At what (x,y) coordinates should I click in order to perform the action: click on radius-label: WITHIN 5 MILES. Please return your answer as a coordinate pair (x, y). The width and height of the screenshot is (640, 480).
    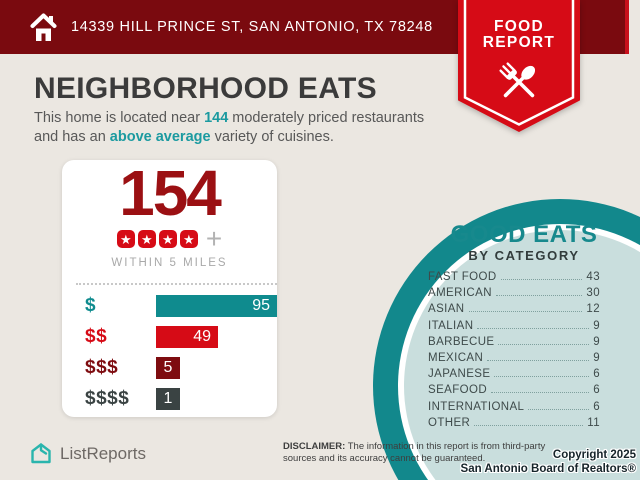
    Looking at the image, I should click on (169, 263).